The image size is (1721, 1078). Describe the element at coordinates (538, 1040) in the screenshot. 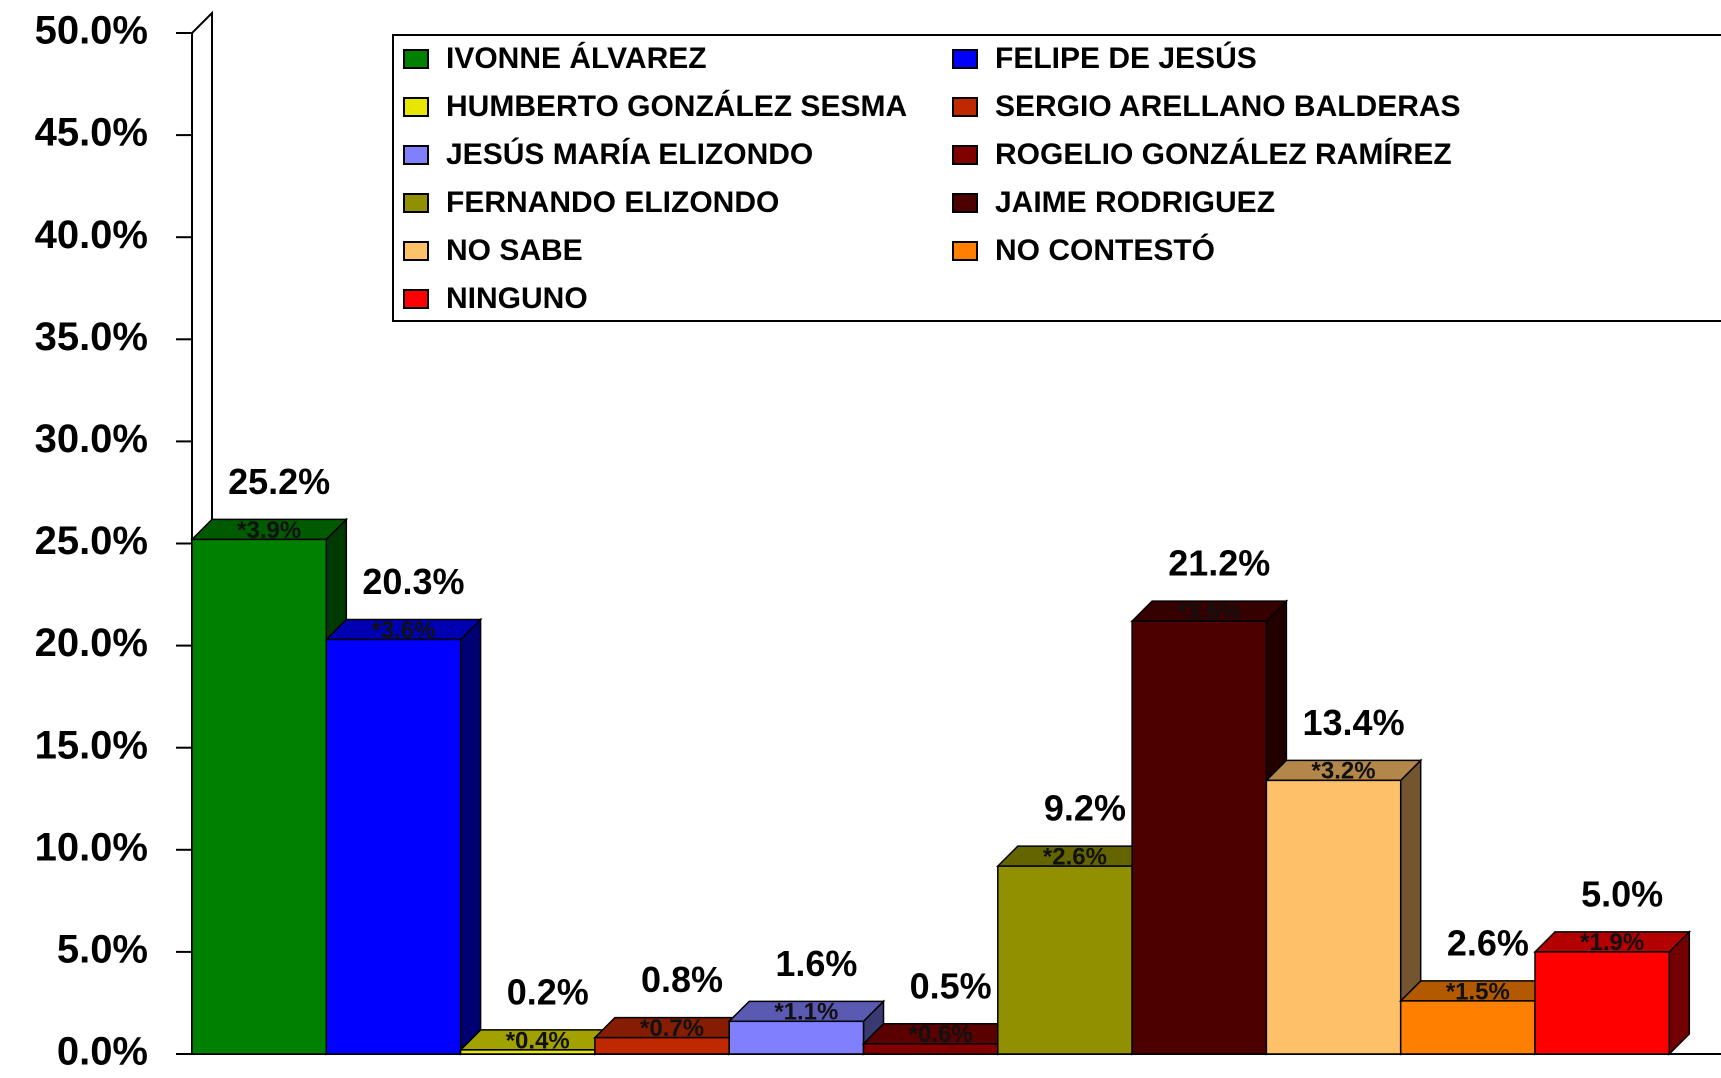

I see `margin-label: *0.4%` at that location.